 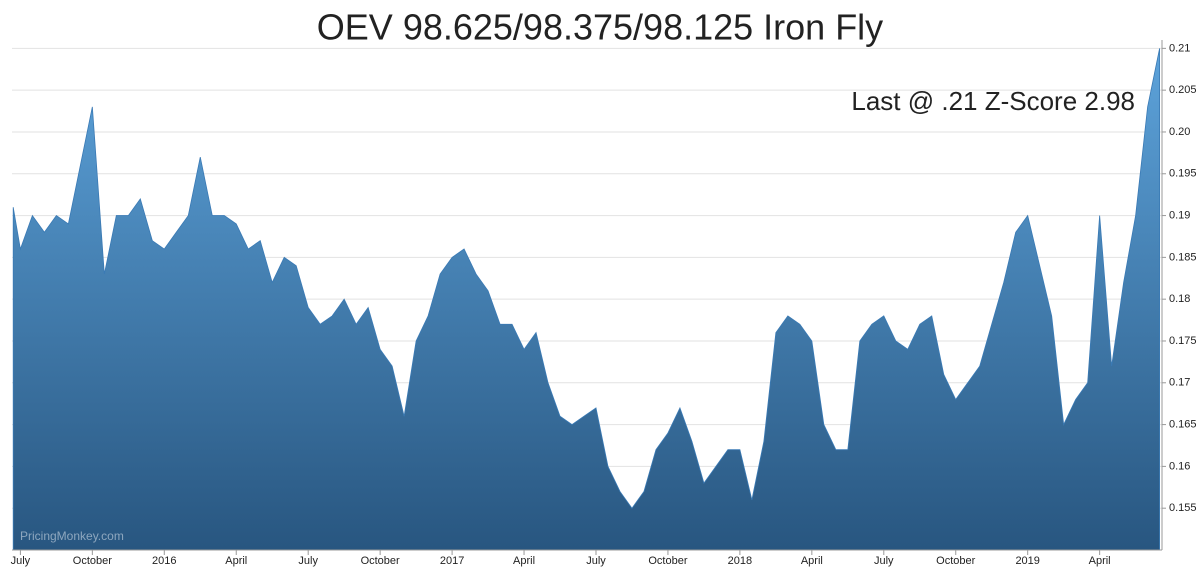 I want to click on y-tick-label: 0.21, so click(x=1179, y=48).